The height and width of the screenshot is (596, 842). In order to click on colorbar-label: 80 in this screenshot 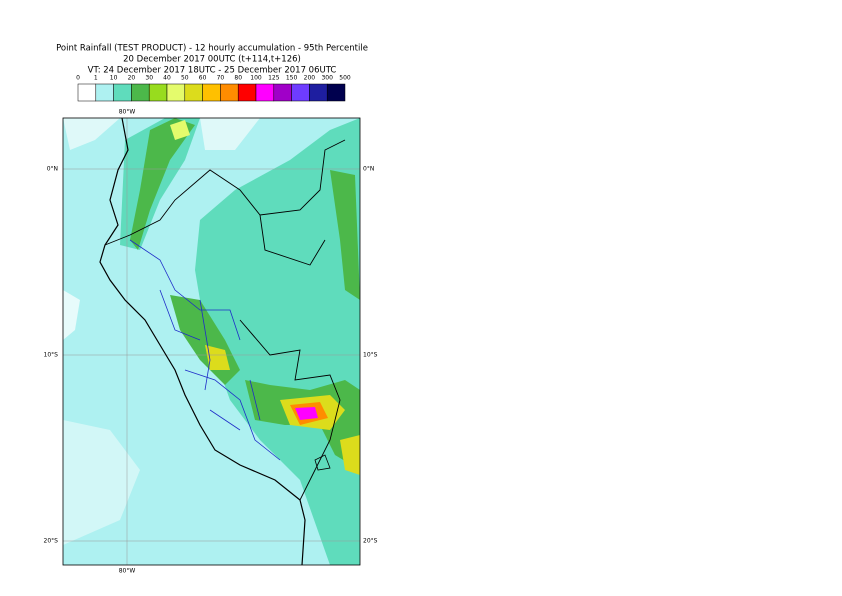, I will do `click(238, 78)`.